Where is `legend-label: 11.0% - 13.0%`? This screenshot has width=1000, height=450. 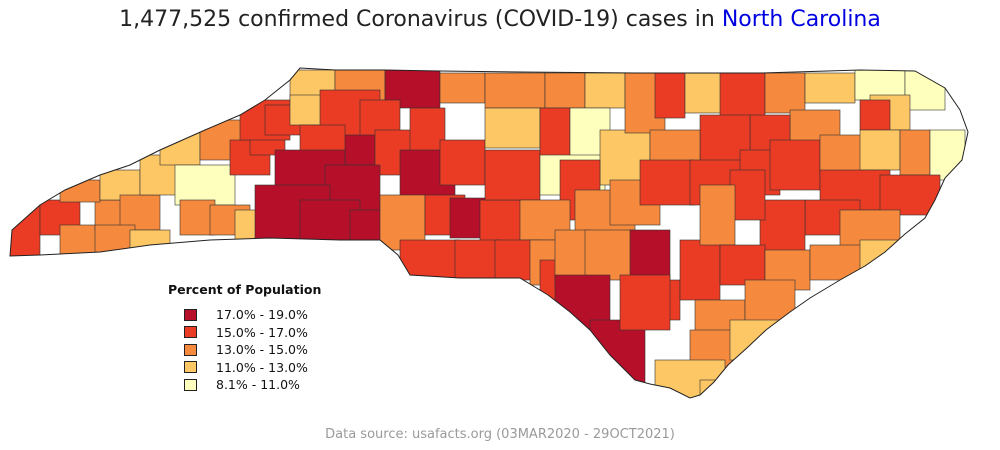 legend-label: 11.0% - 13.0% is located at coordinates (262, 367).